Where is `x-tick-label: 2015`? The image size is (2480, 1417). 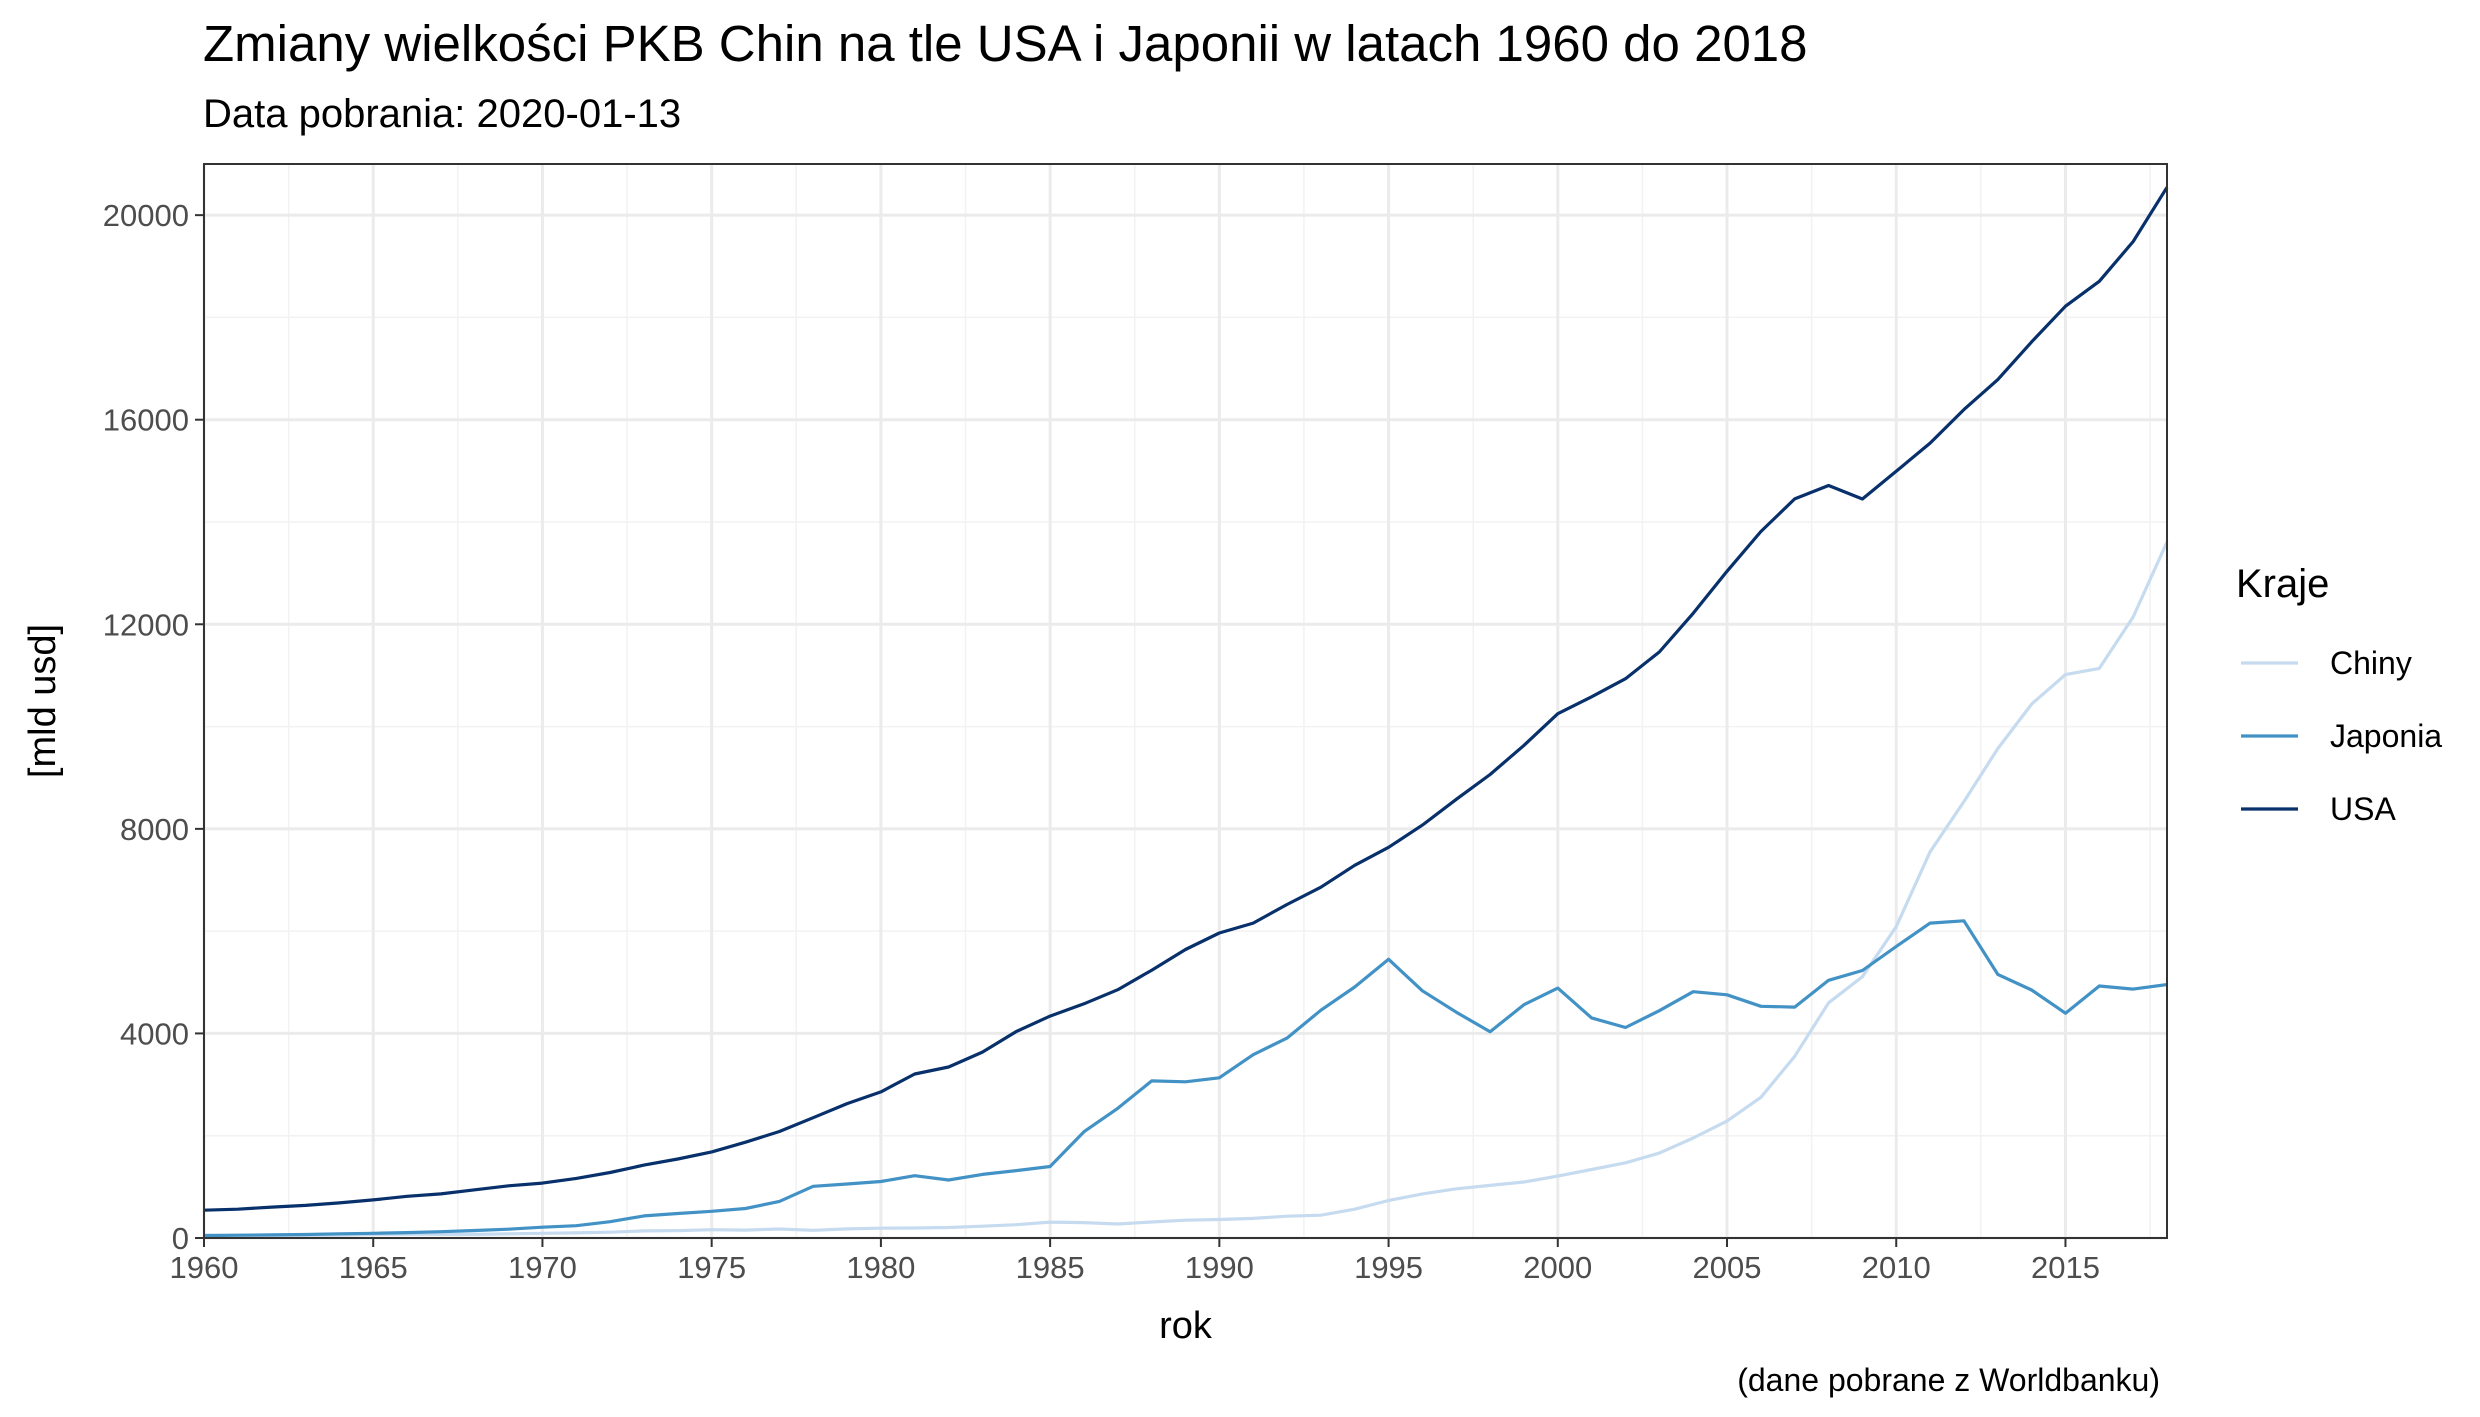
x-tick-label: 2015 is located at coordinates (2065, 1267).